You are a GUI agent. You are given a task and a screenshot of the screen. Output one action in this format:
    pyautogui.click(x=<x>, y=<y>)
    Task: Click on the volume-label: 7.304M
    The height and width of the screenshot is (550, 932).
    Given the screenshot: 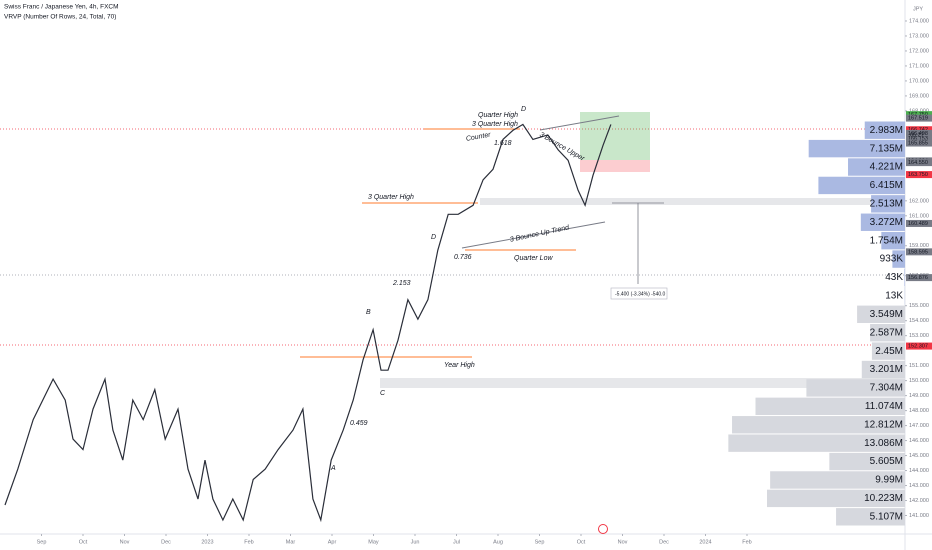 What is the action you would take?
    pyautogui.click(x=886, y=388)
    